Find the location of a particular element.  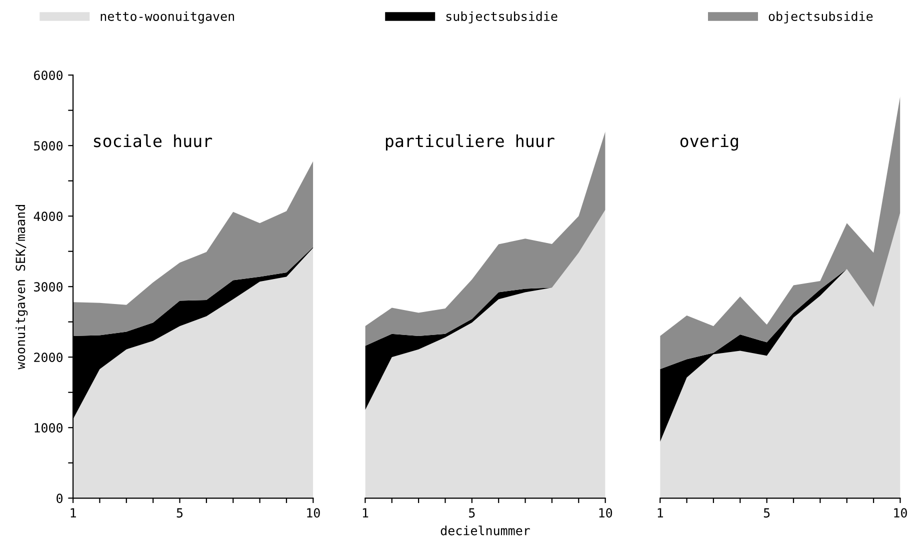

y-tick-label: 2000 is located at coordinates (48, 357).